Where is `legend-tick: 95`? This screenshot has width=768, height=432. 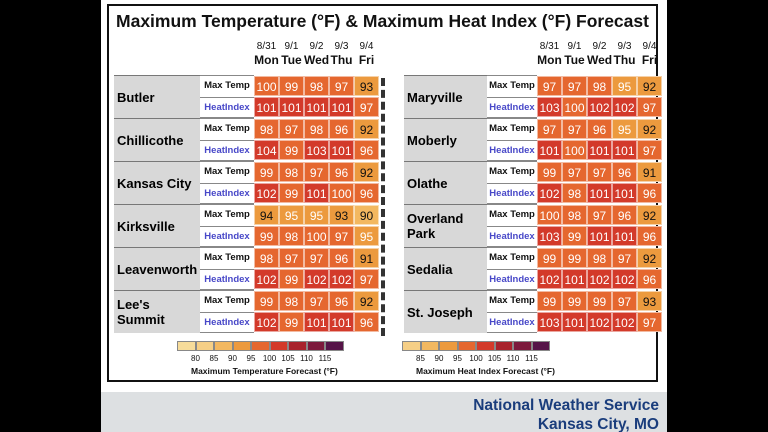 legend-tick: 95 is located at coordinates (457, 358).